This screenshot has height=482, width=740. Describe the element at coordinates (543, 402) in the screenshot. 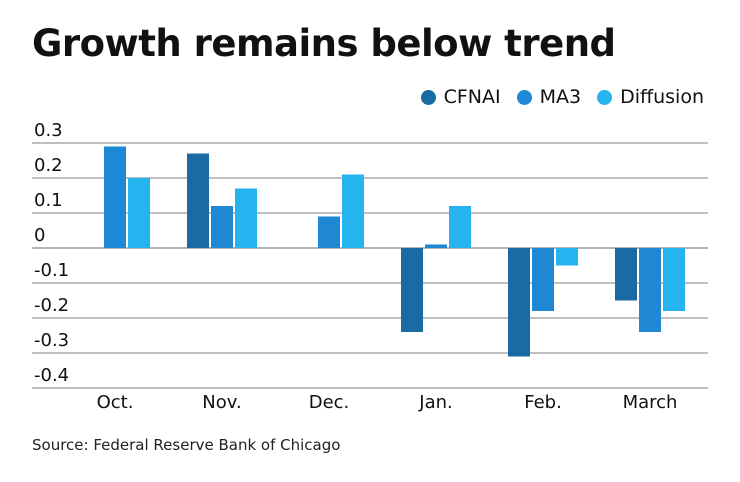

I see `x-tick-label: Feb.` at that location.